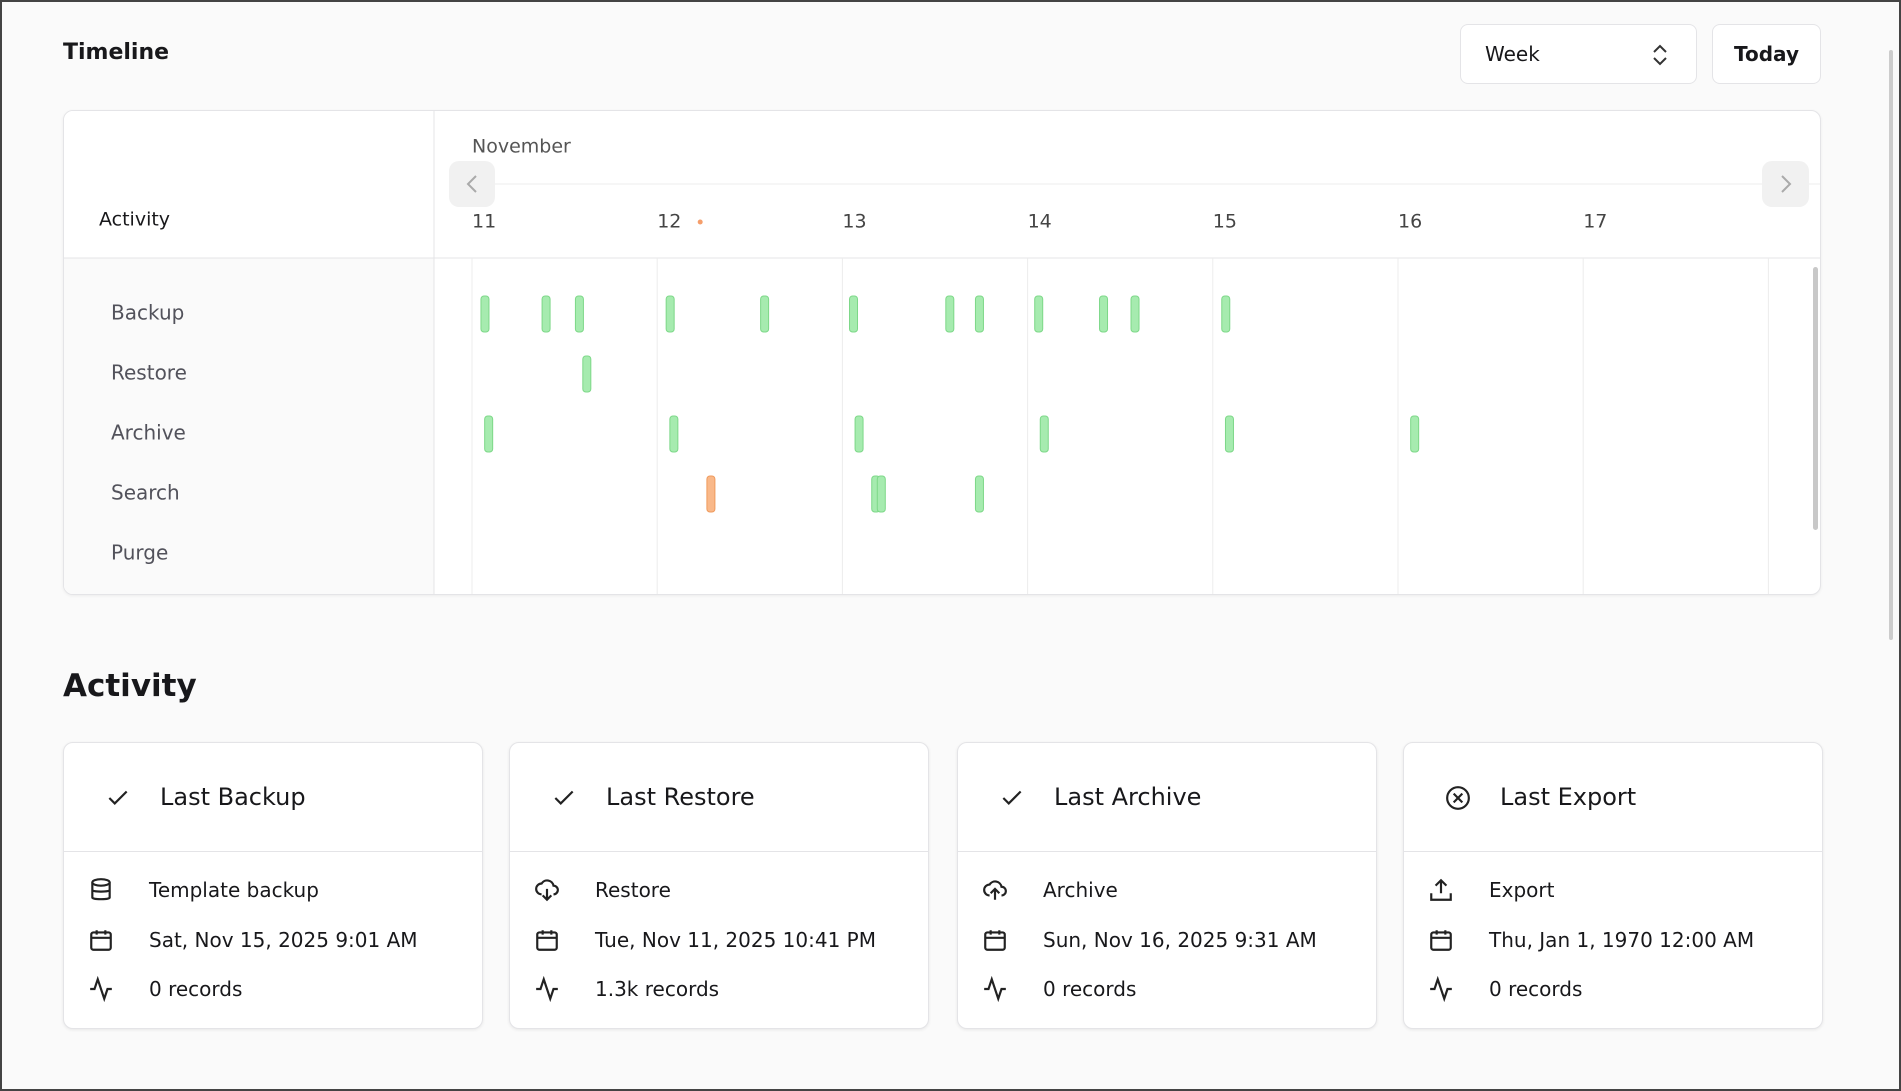 Image resolution: width=1901 pixels, height=1091 pixels. Describe the element at coordinates (1458, 798) in the screenshot. I see `status-failed-icon` at that location.